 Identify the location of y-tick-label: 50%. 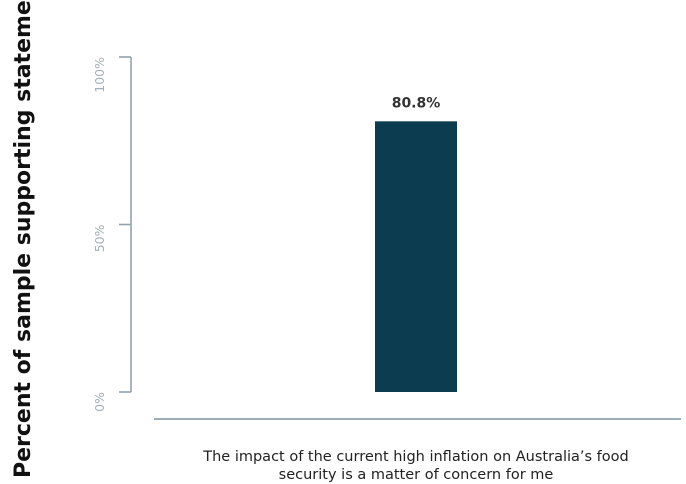
(99, 238).